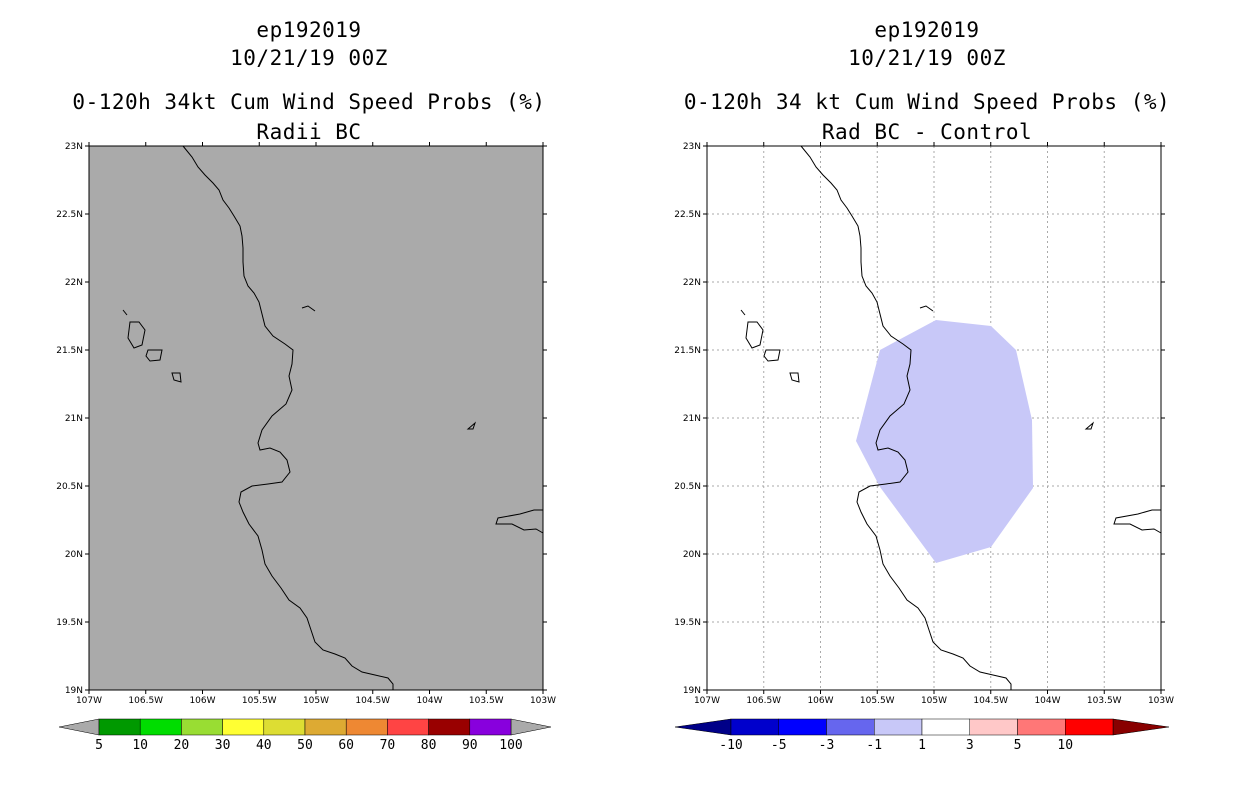  Describe the element at coordinates (922, 745) in the screenshot. I see `colorbar-label: 1` at that location.